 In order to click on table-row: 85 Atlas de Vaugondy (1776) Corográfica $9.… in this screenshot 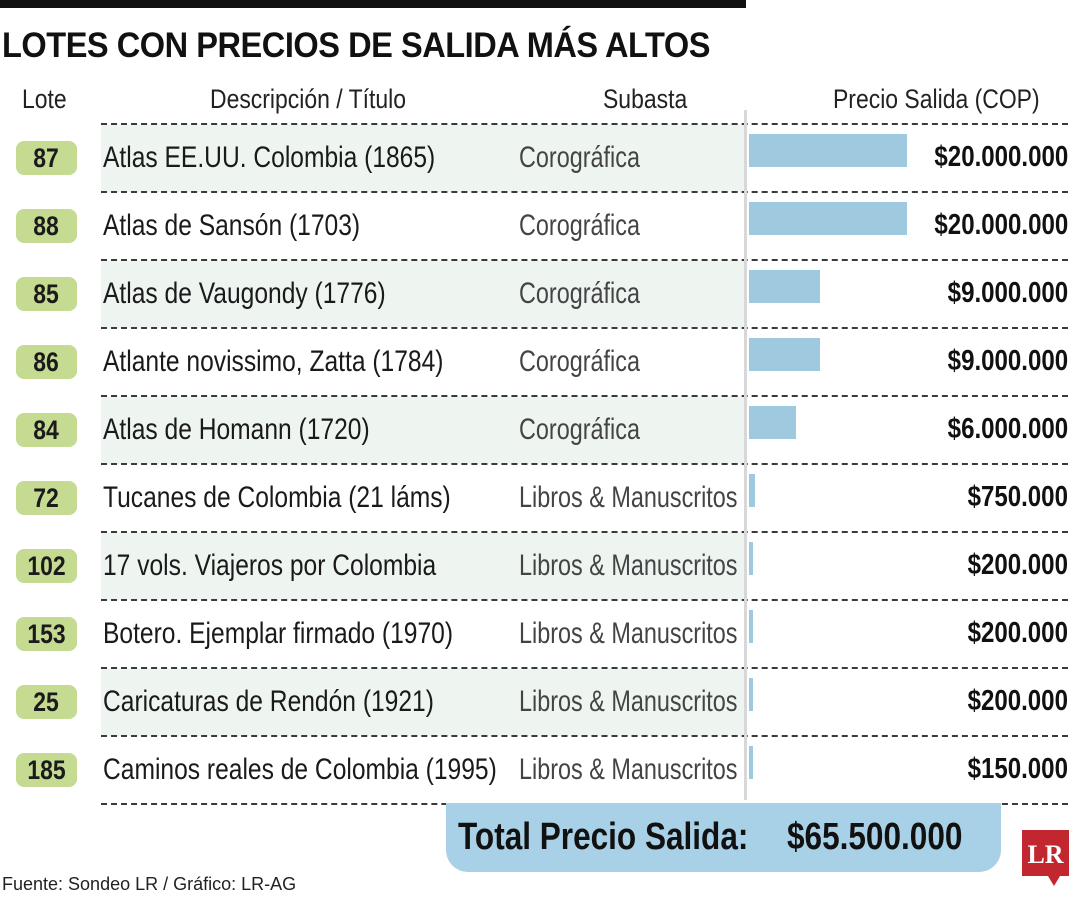, I will do `click(540, 293)`.